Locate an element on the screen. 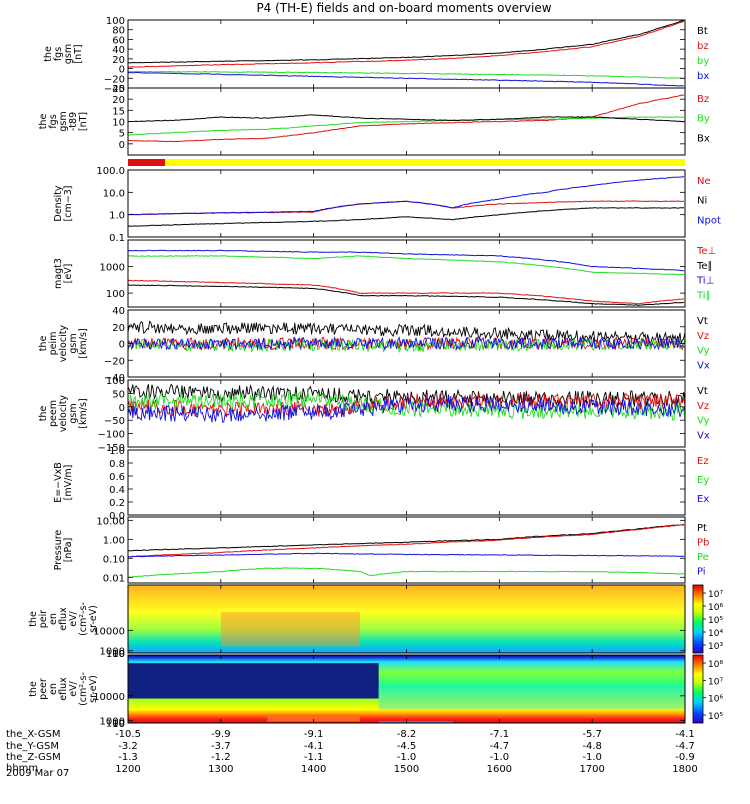  legend-label-Ey: Ey is located at coordinates (703, 480).